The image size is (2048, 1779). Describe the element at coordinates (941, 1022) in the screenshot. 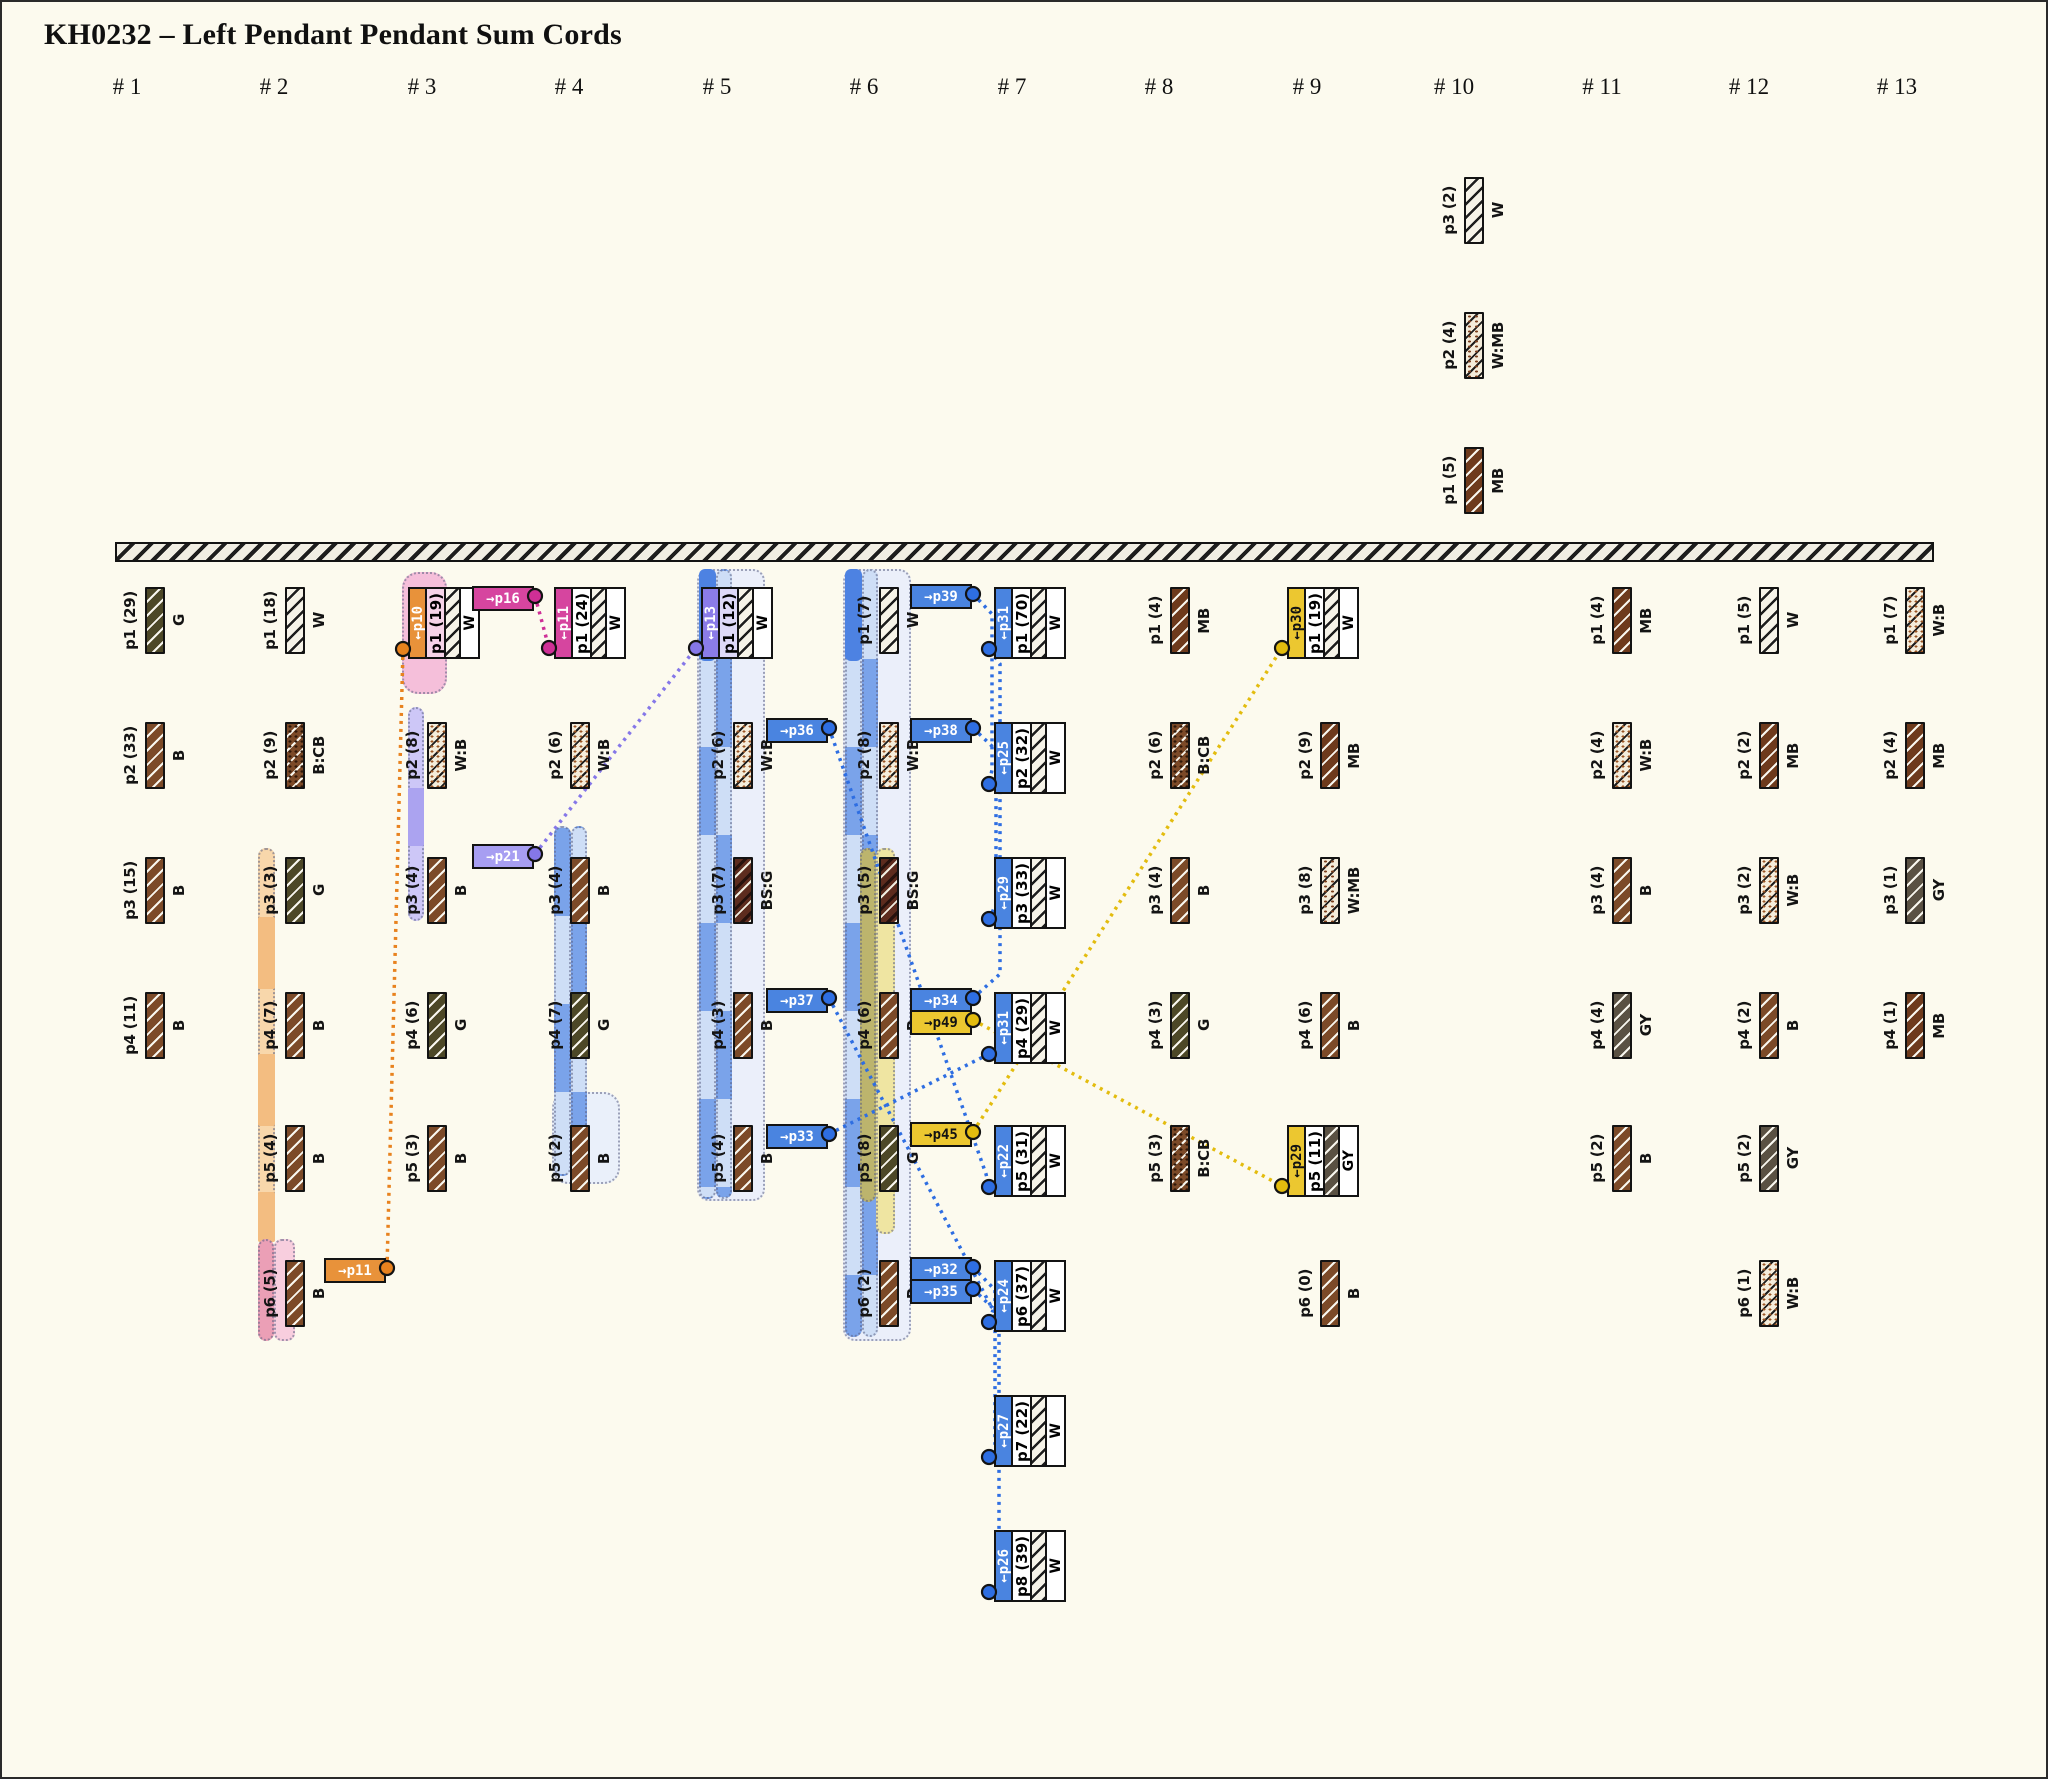

I see `tag-chip-p49: →p49` at that location.